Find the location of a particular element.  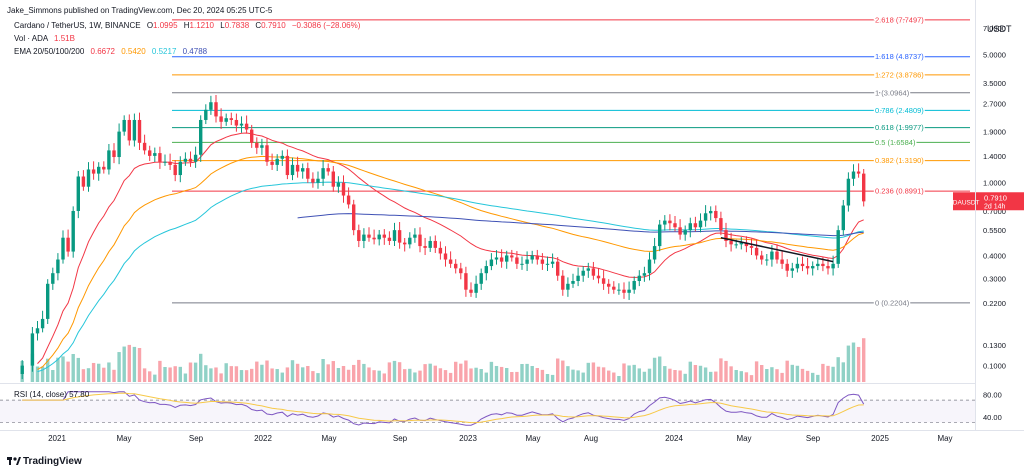

rsi-tick-label: 80.00 is located at coordinates (992, 395).